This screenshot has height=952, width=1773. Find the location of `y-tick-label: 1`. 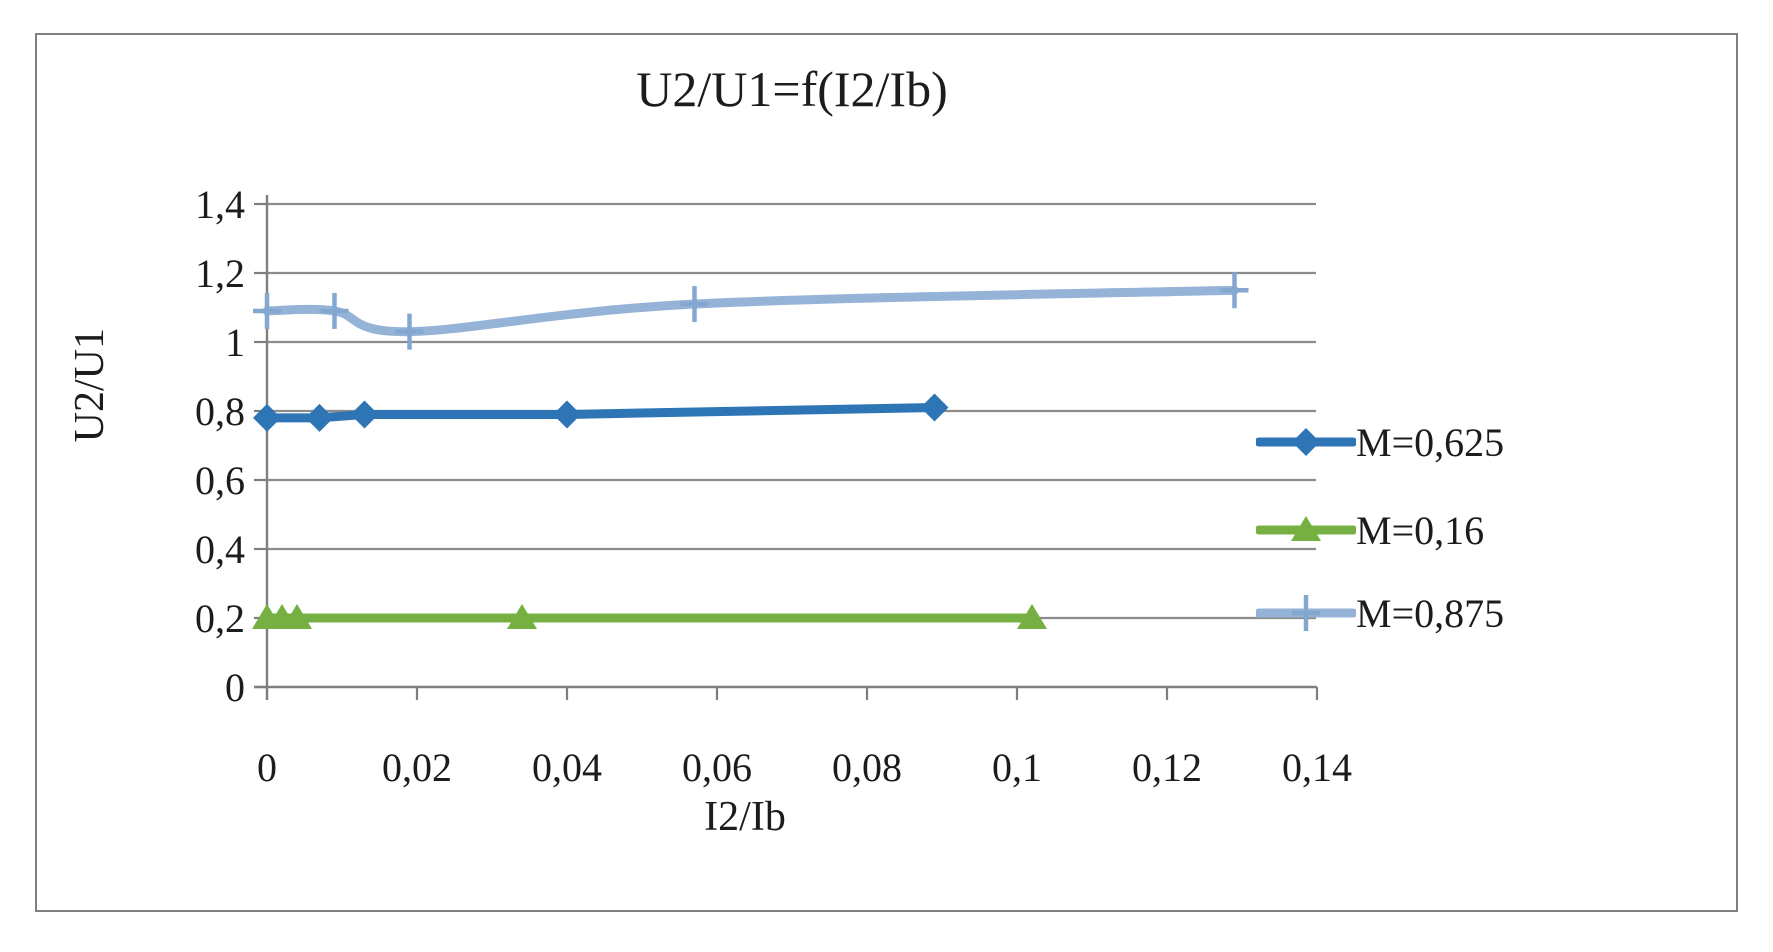

y-tick-label: 1 is located at coordinates (235, 342).